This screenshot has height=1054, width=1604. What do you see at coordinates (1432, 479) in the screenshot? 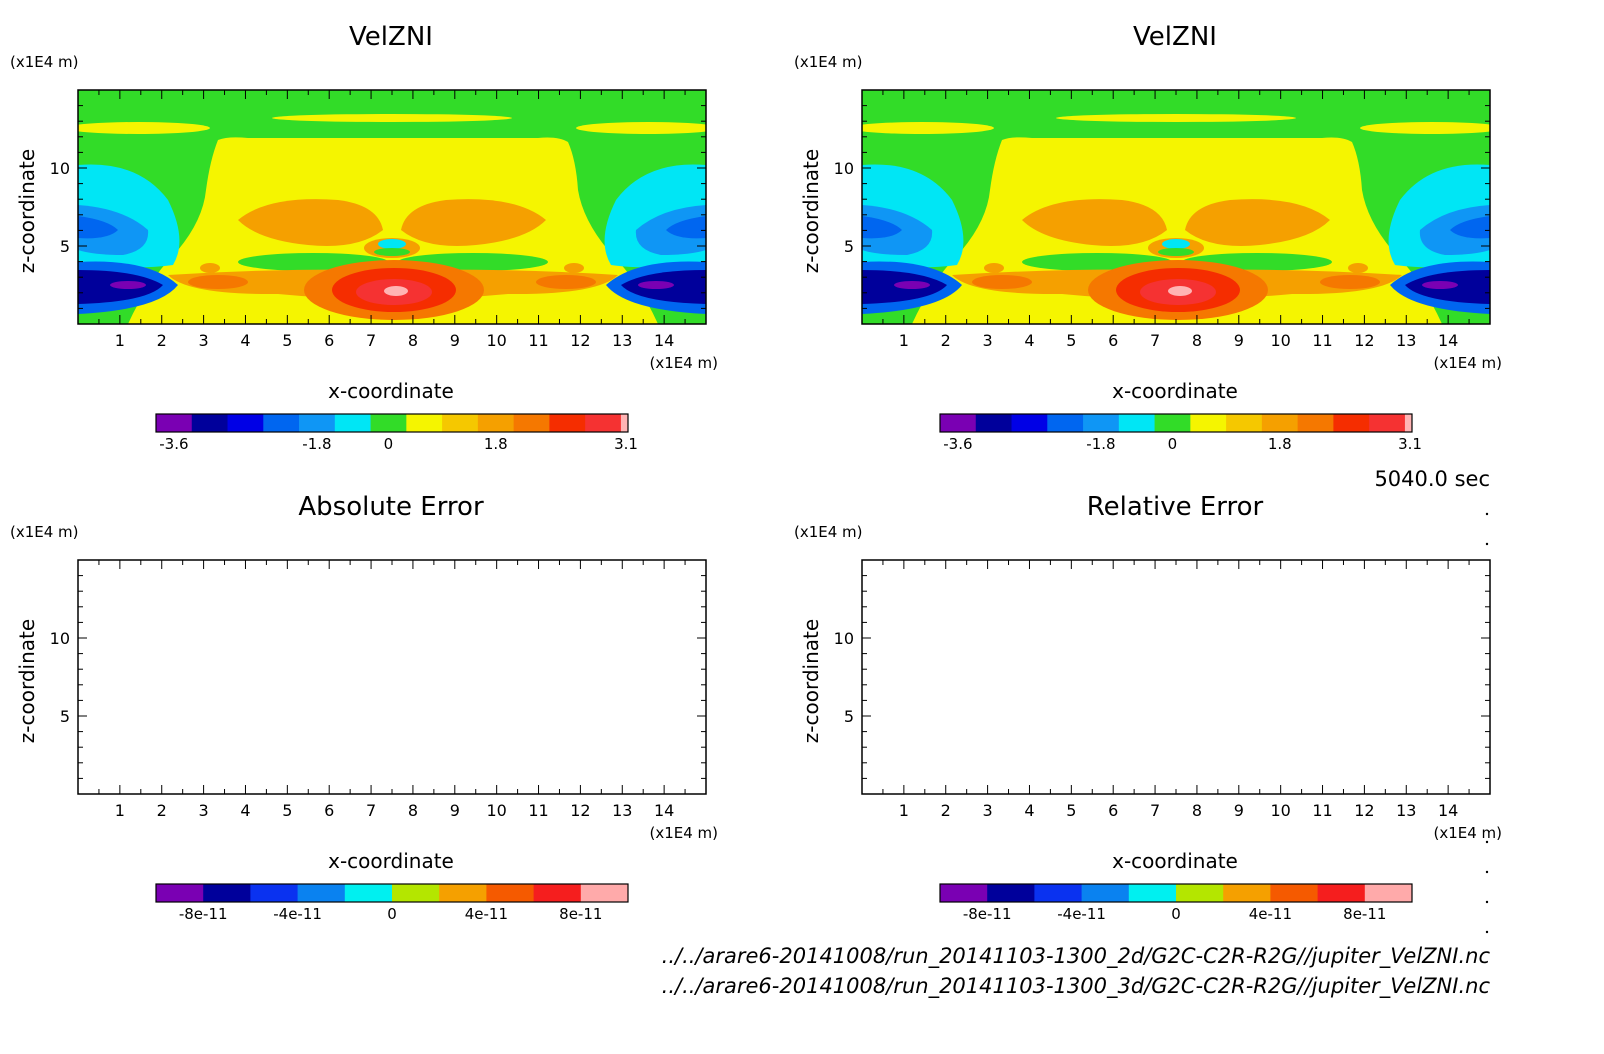
I see `time-label: 5040.0 sec` at bounding box center [1432, 479].